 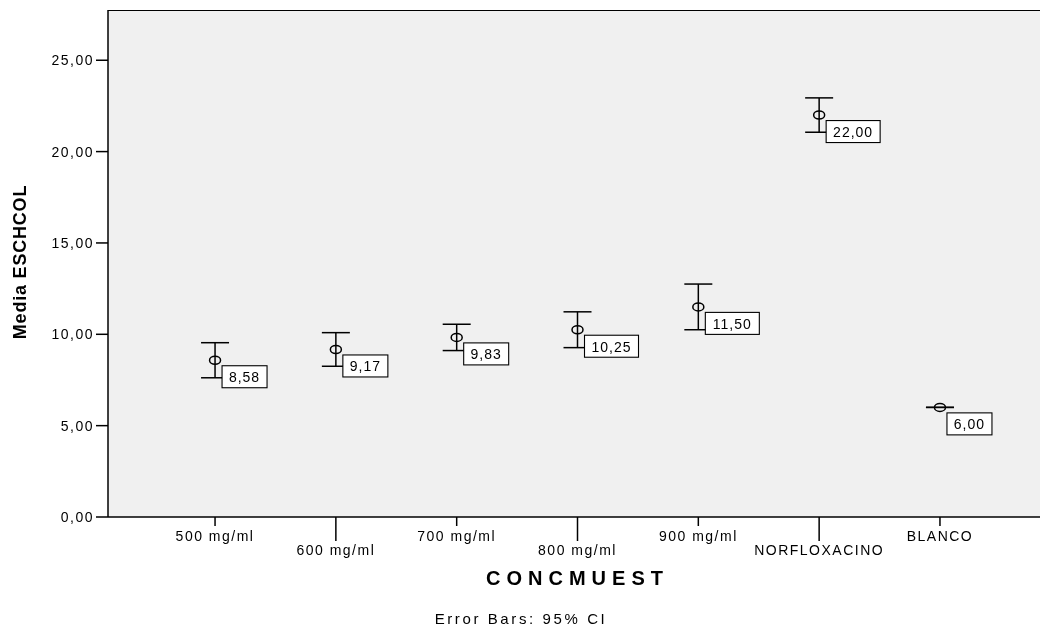 What do you see at coordinates (698, 536) in the screenshot?
I see `x-tick-label: 900 mg/ml` at bounding box center [698, 536].